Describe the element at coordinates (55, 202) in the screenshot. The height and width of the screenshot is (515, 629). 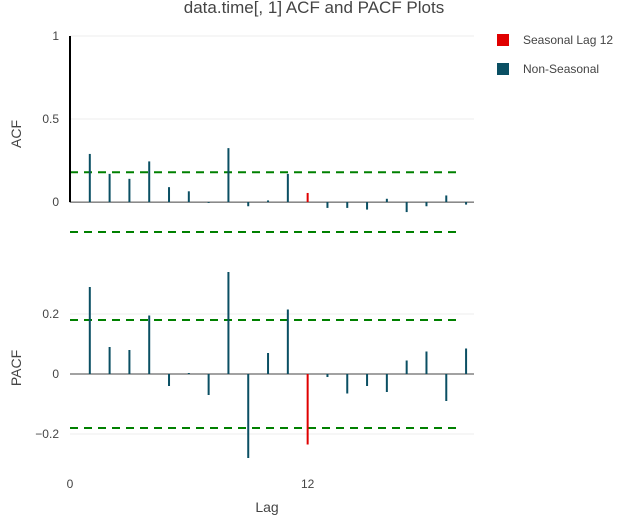
I see `acf-y-tick-label: 0` at that location.